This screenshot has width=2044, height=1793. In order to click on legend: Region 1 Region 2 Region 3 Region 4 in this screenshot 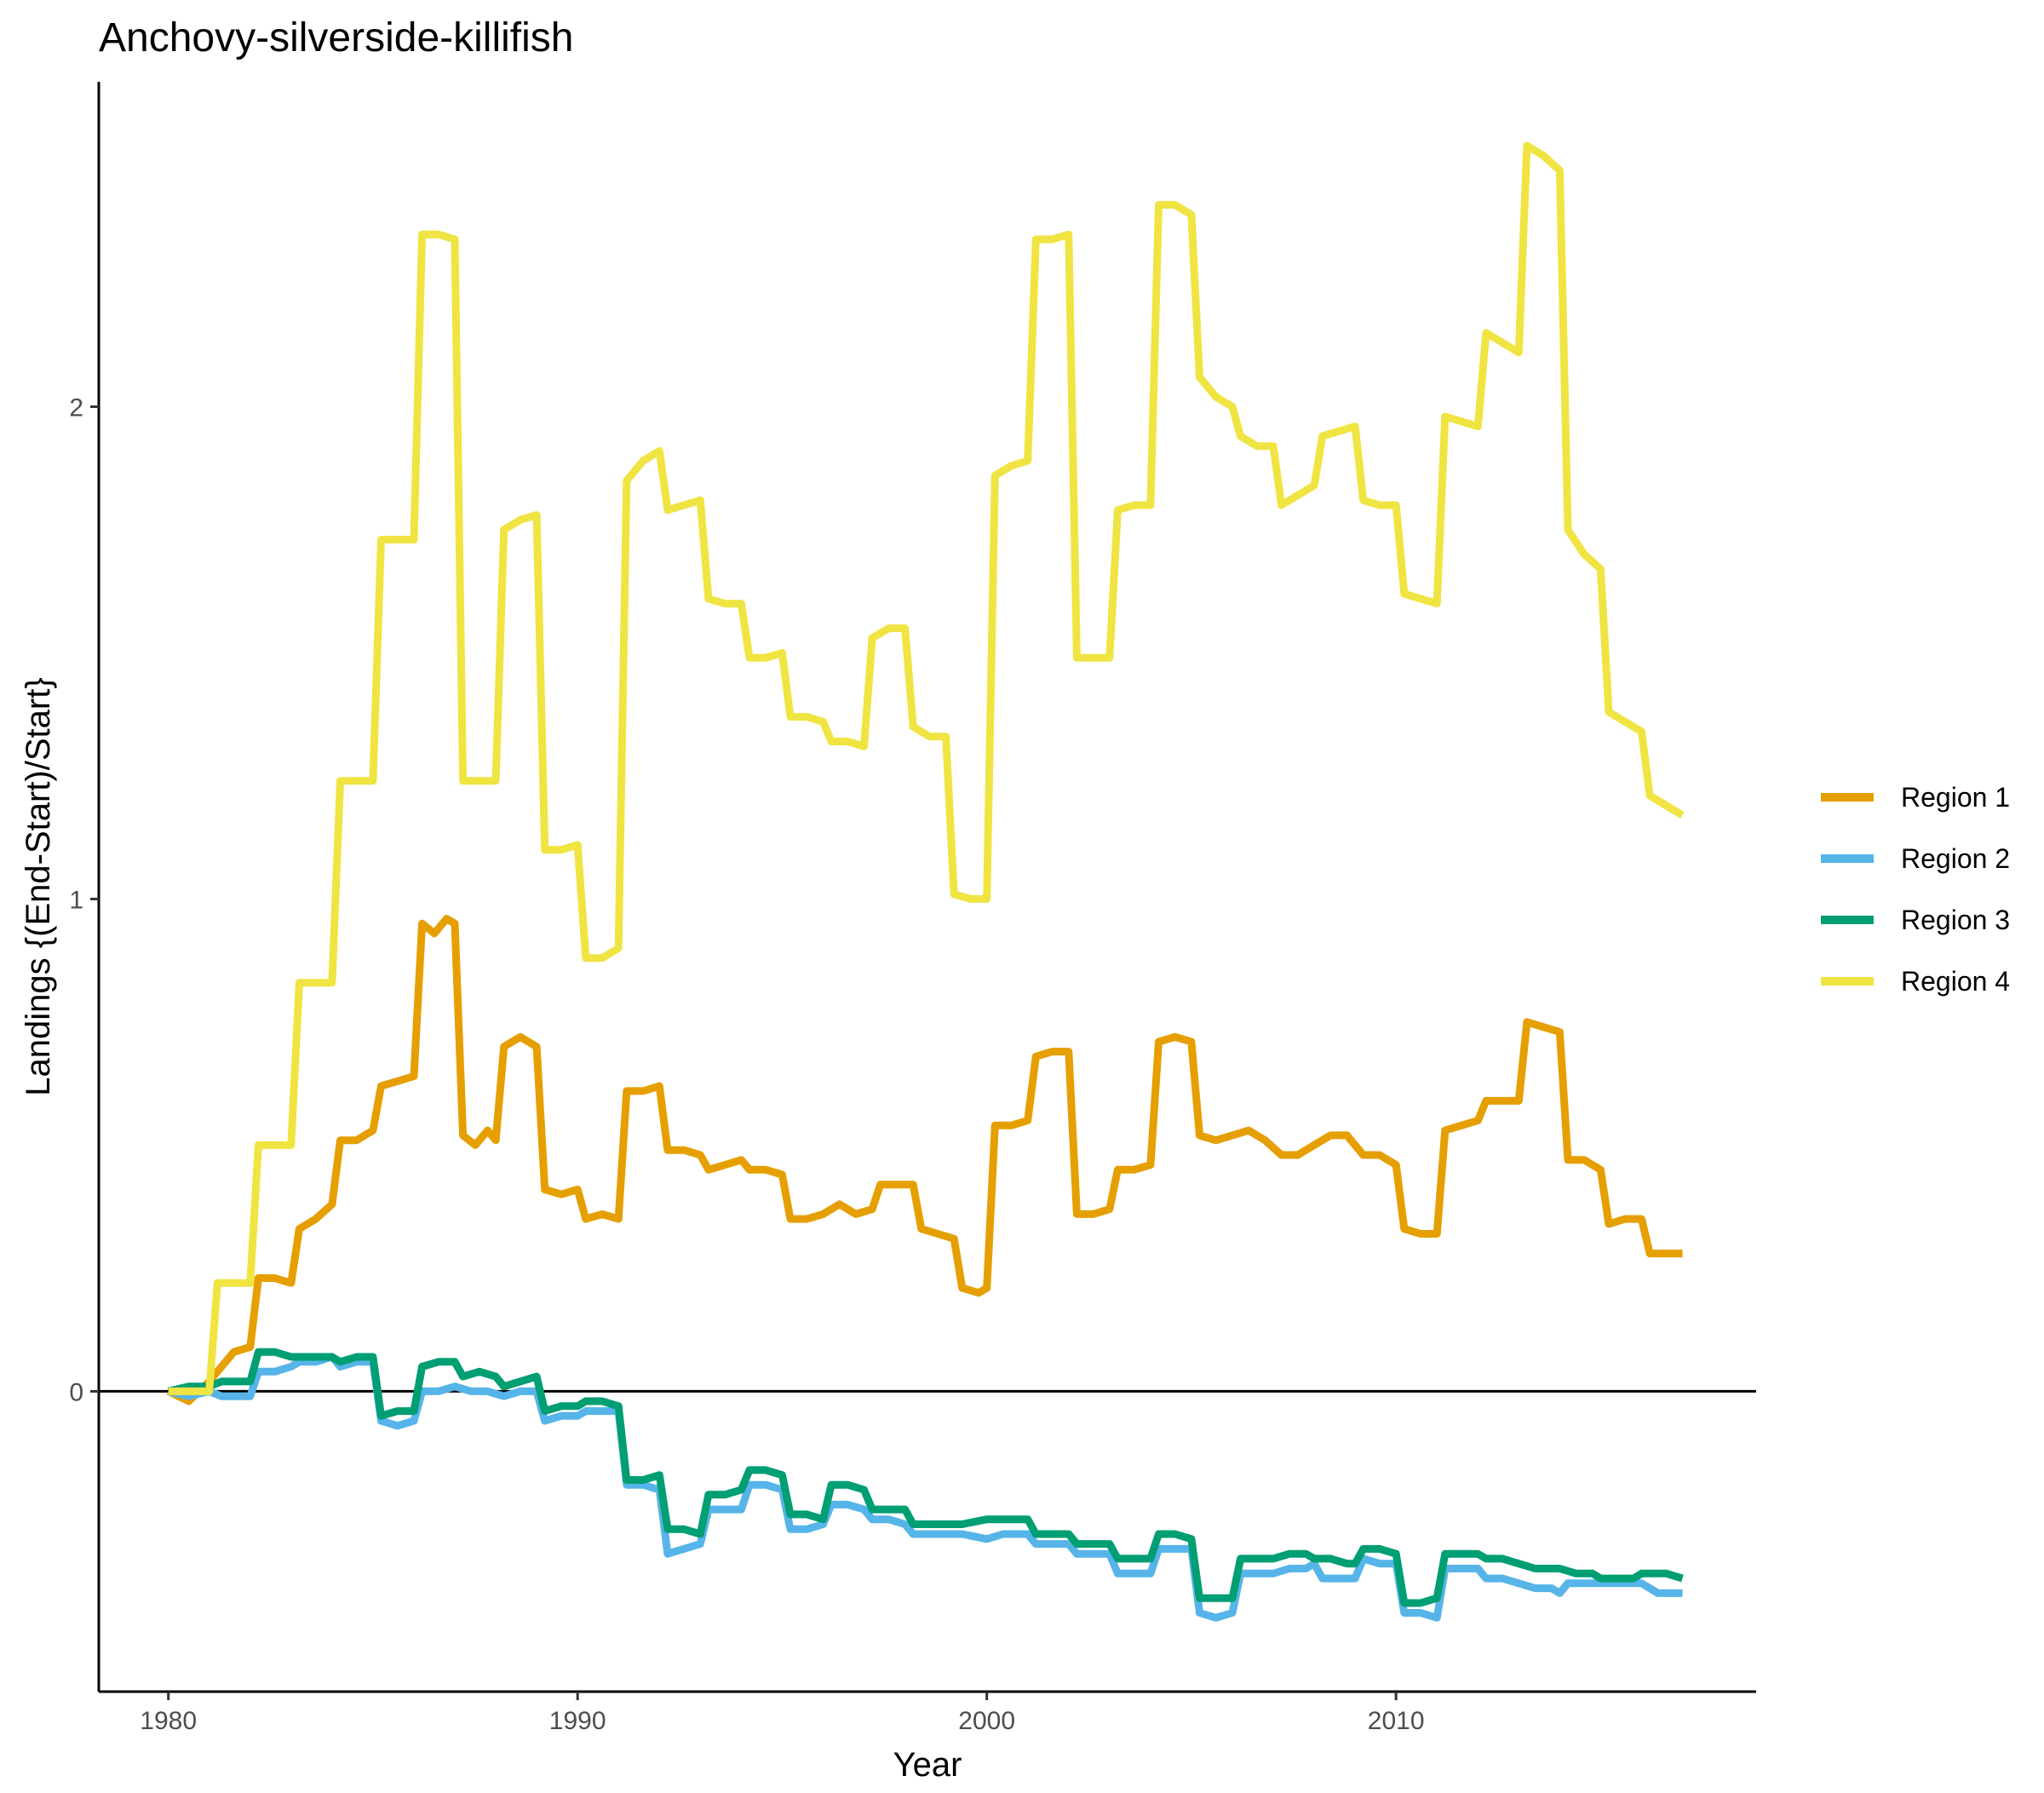, I will do `click(1915, 890)`.